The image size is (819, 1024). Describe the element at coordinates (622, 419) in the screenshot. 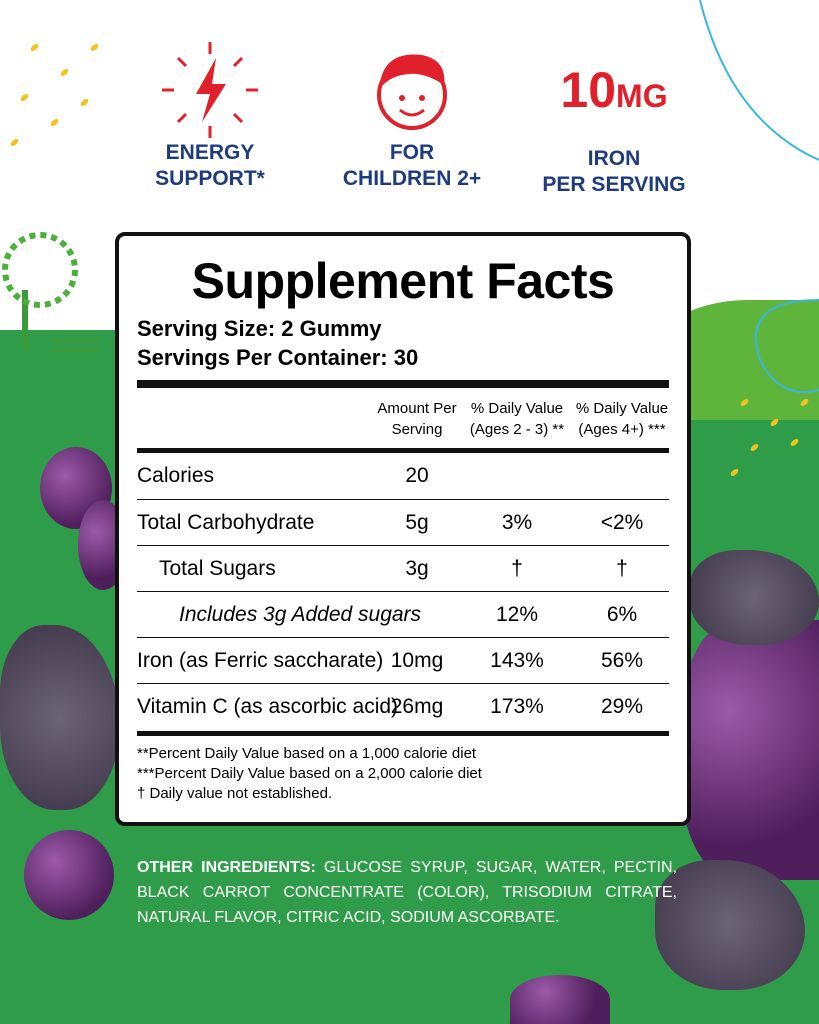

I see `header-dv-ages-4: % Daily Value (Ages 4+) ***` at that location.